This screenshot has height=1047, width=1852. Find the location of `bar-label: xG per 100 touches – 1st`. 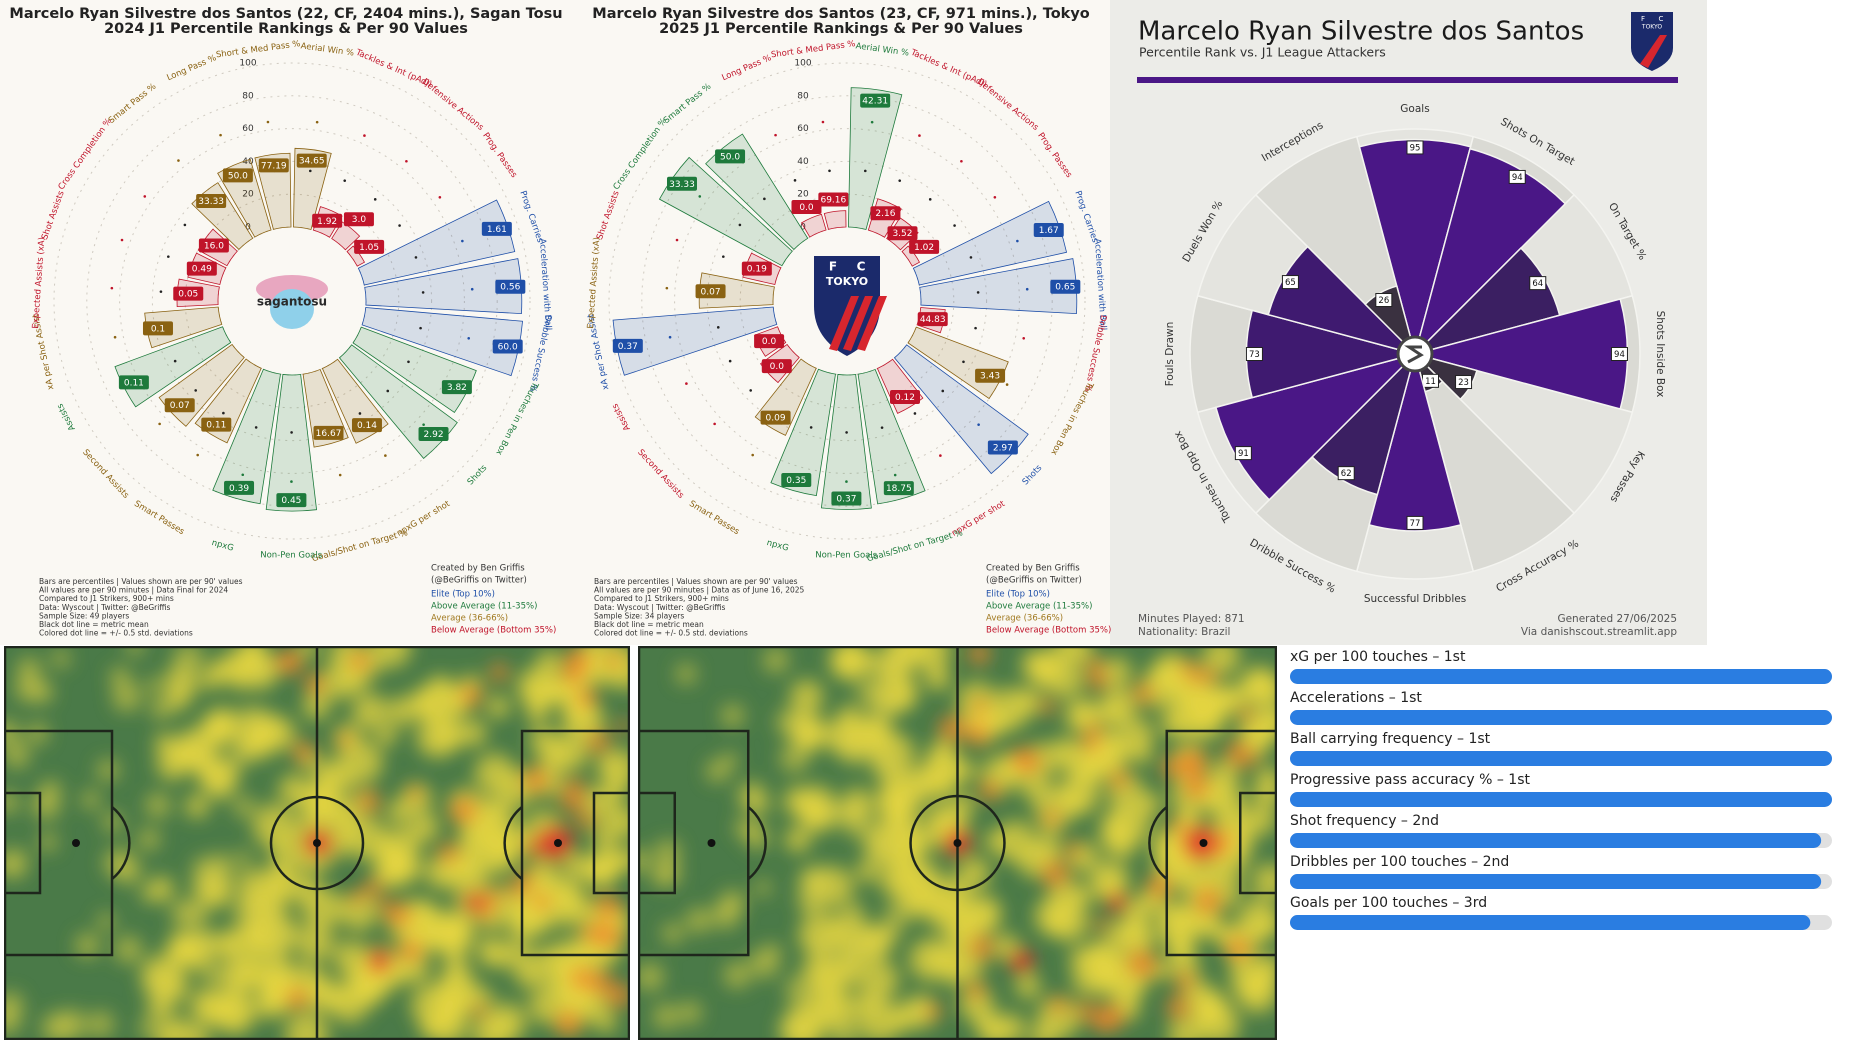

bar-label: xG per 100 touches – 1st is located at coordinates (1378, 657).